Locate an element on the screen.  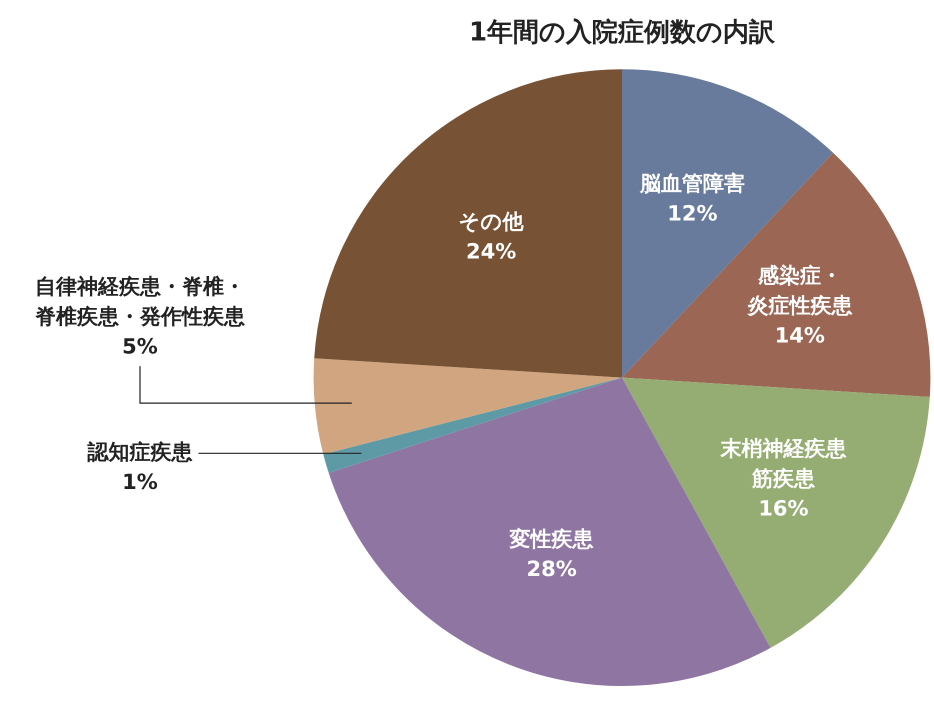
data-label: 24% is located at coordinates (491, 252).